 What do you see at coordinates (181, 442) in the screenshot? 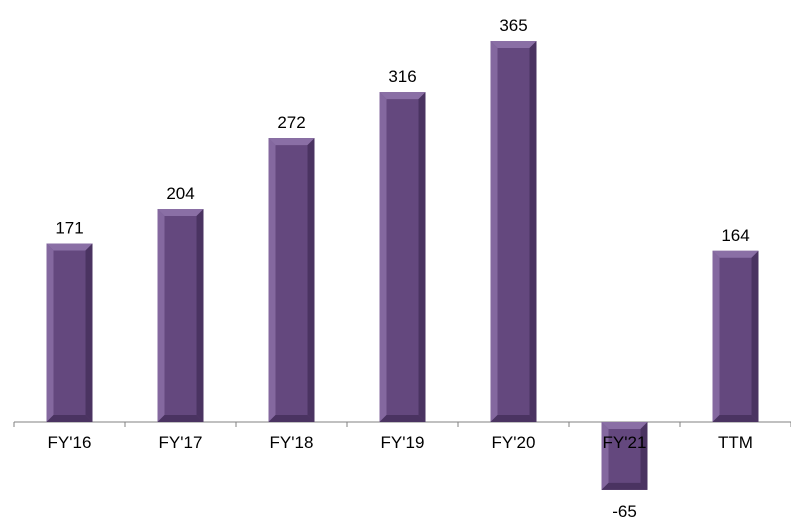
I see `category-label: FY'17` at bounding box center [181, 442].